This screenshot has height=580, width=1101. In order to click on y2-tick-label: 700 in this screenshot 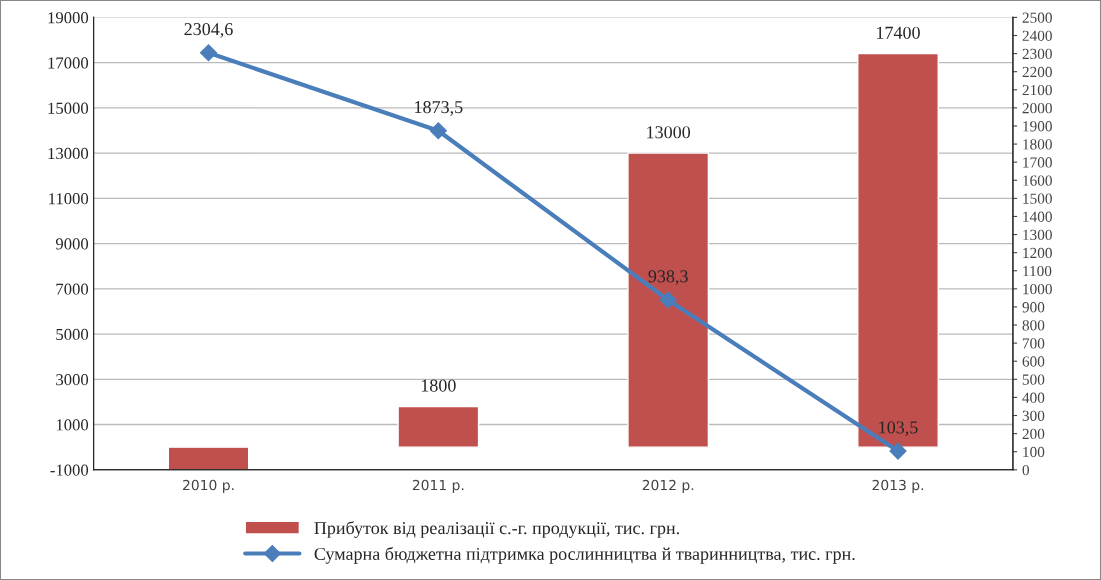, I will do `click(1033, 343)`.